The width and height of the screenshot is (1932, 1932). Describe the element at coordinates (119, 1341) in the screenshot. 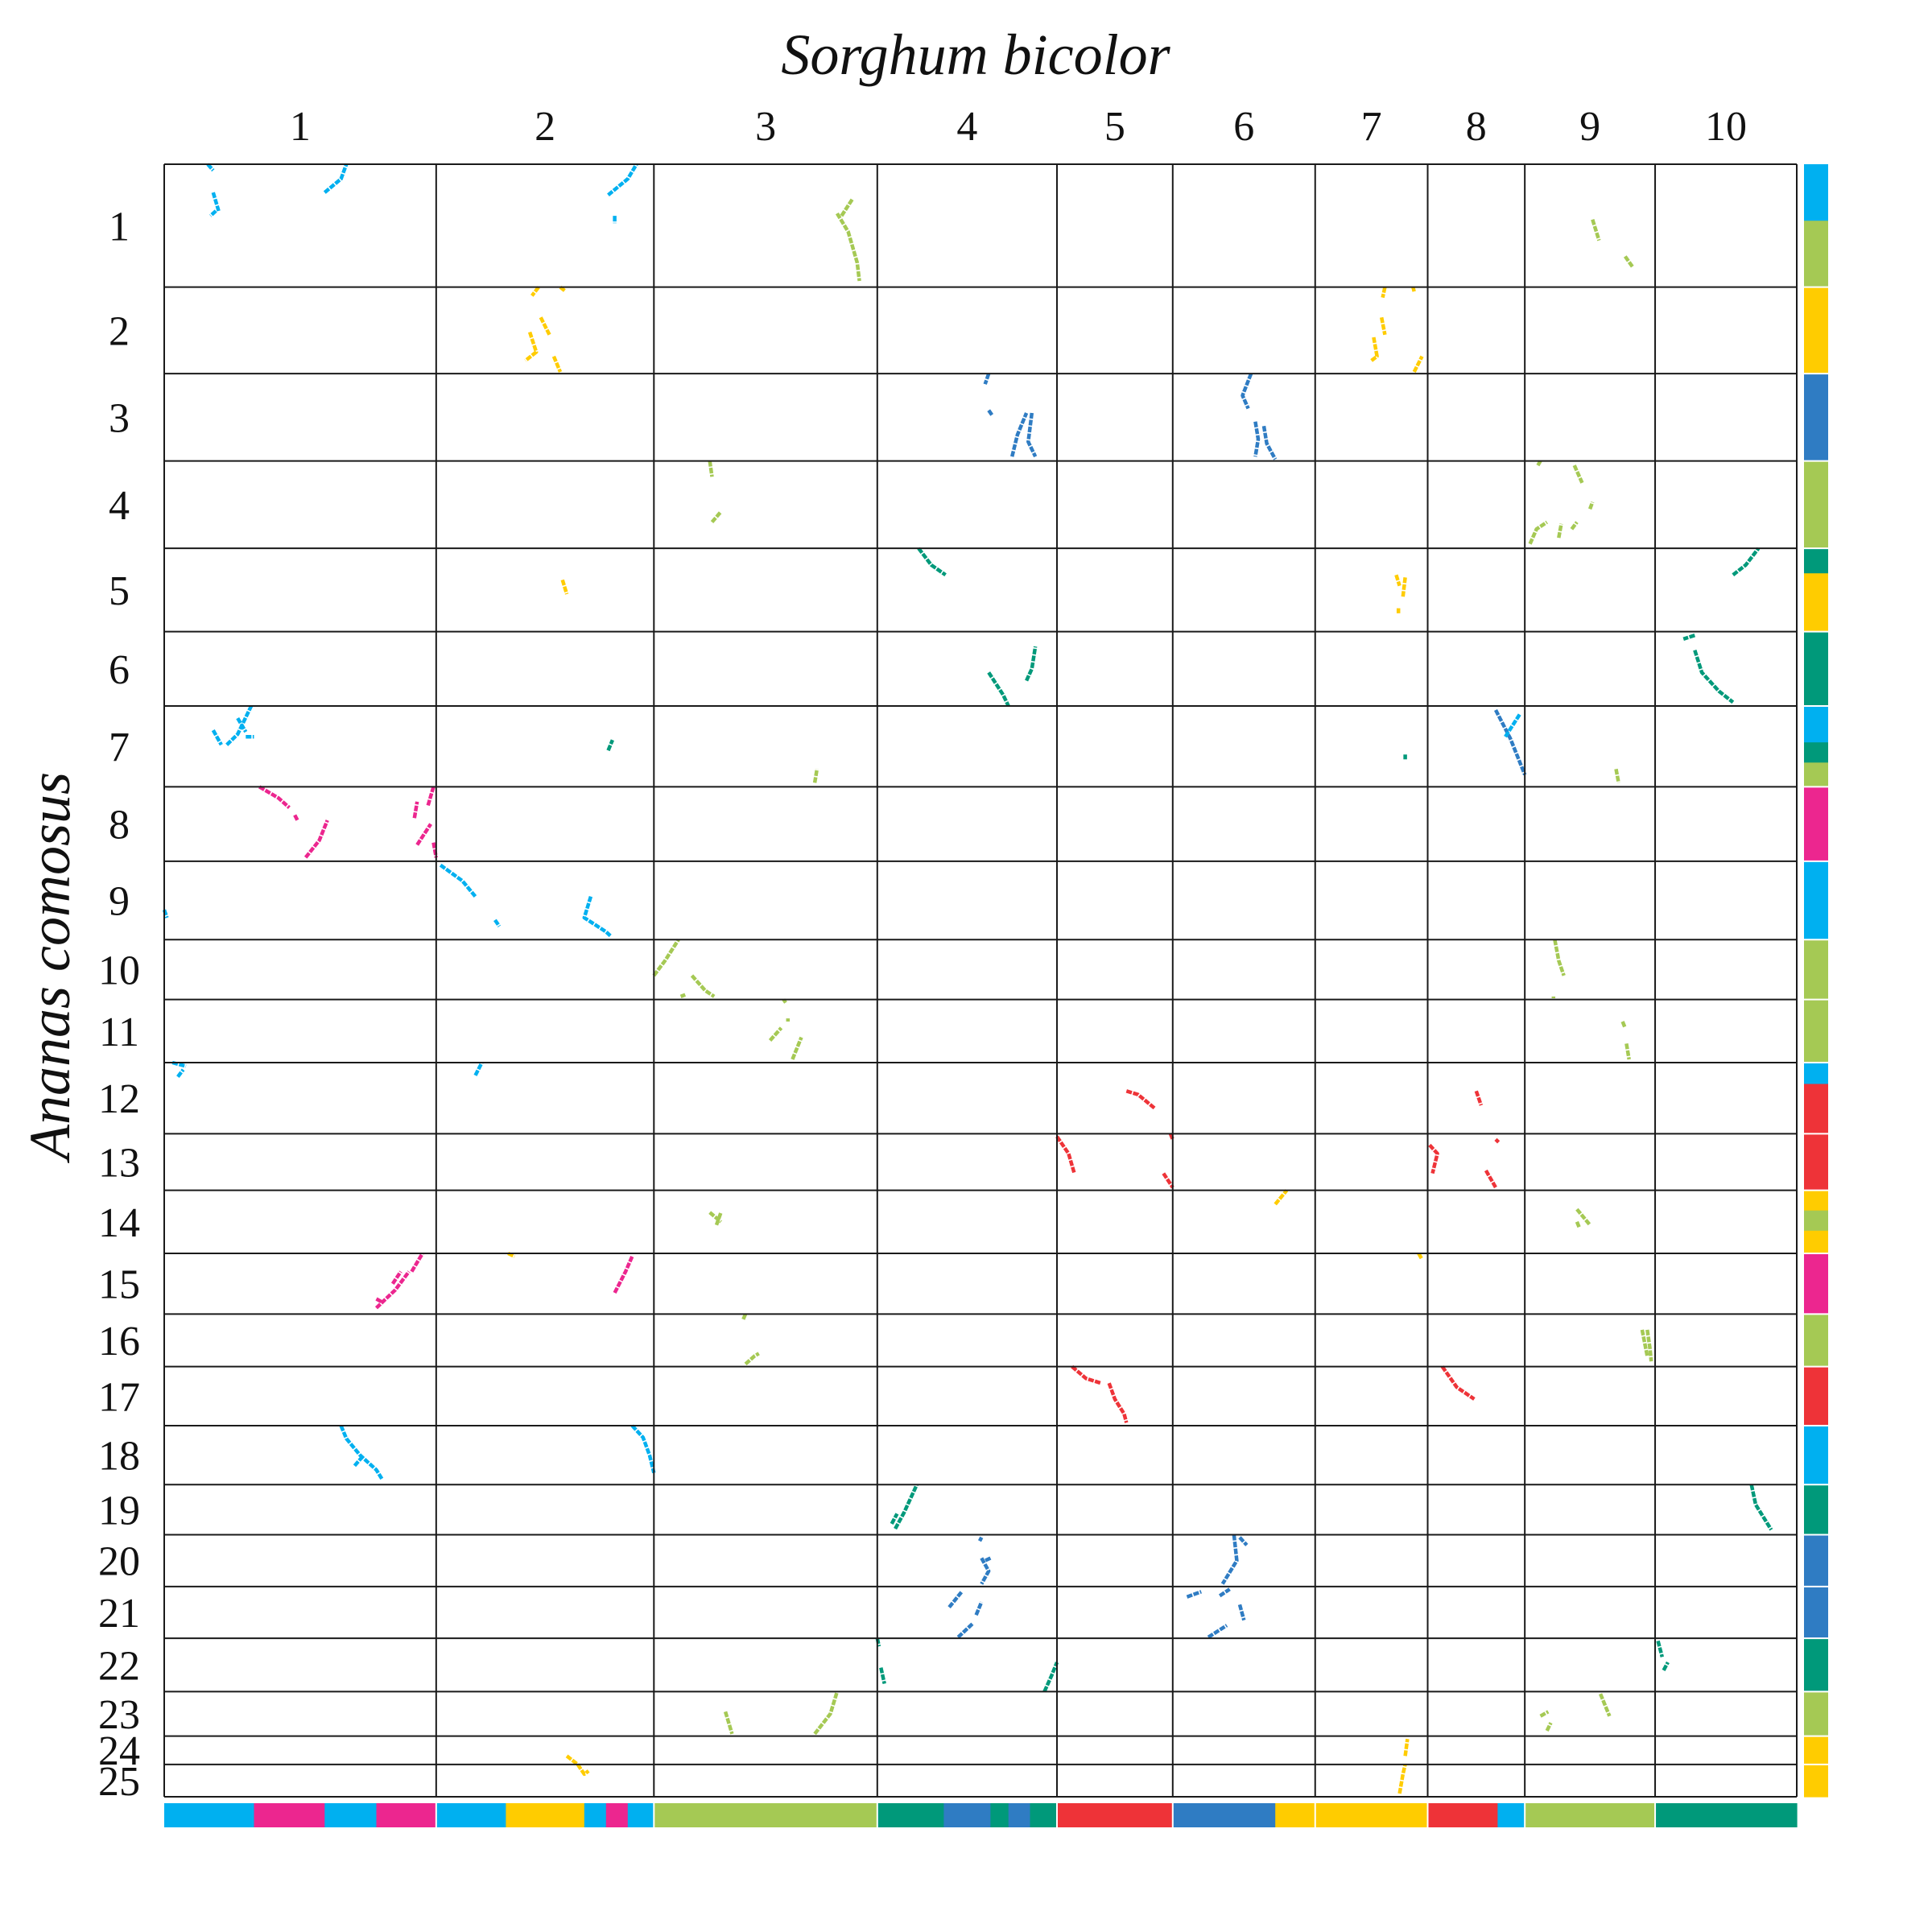

I see `y-chromosome-label: 16` at that location.